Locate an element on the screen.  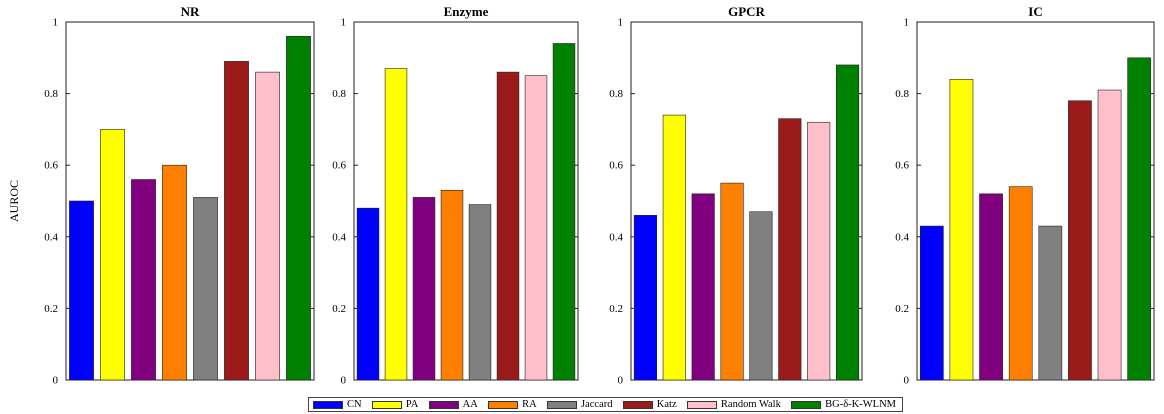
legend-swatch-pa is located at coordinates (386, 404).